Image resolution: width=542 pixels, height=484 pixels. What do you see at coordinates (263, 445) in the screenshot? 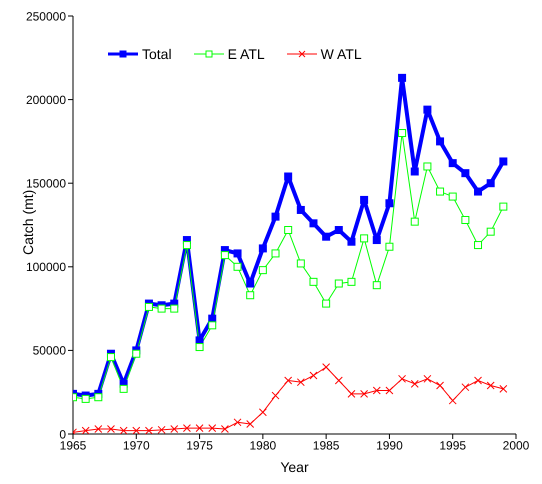
I see `x-tick-label: 1980` at bounding box center [263, 445].